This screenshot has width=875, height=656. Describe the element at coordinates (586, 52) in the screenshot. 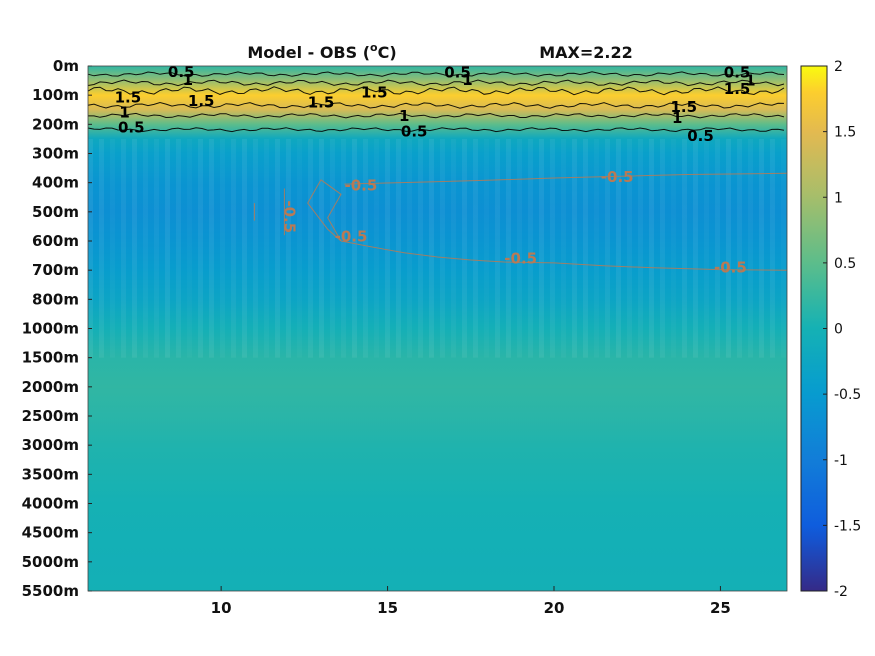

I see `max-label: MAX=2.22` at that location.